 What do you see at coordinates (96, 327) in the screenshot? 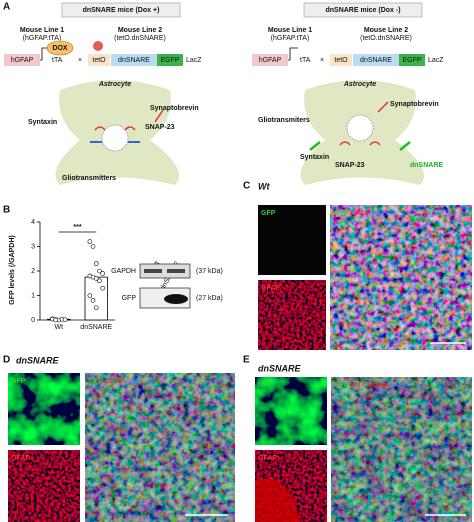
I see `x-tick-label: dnSNARE` at bounding box center [96, 327].